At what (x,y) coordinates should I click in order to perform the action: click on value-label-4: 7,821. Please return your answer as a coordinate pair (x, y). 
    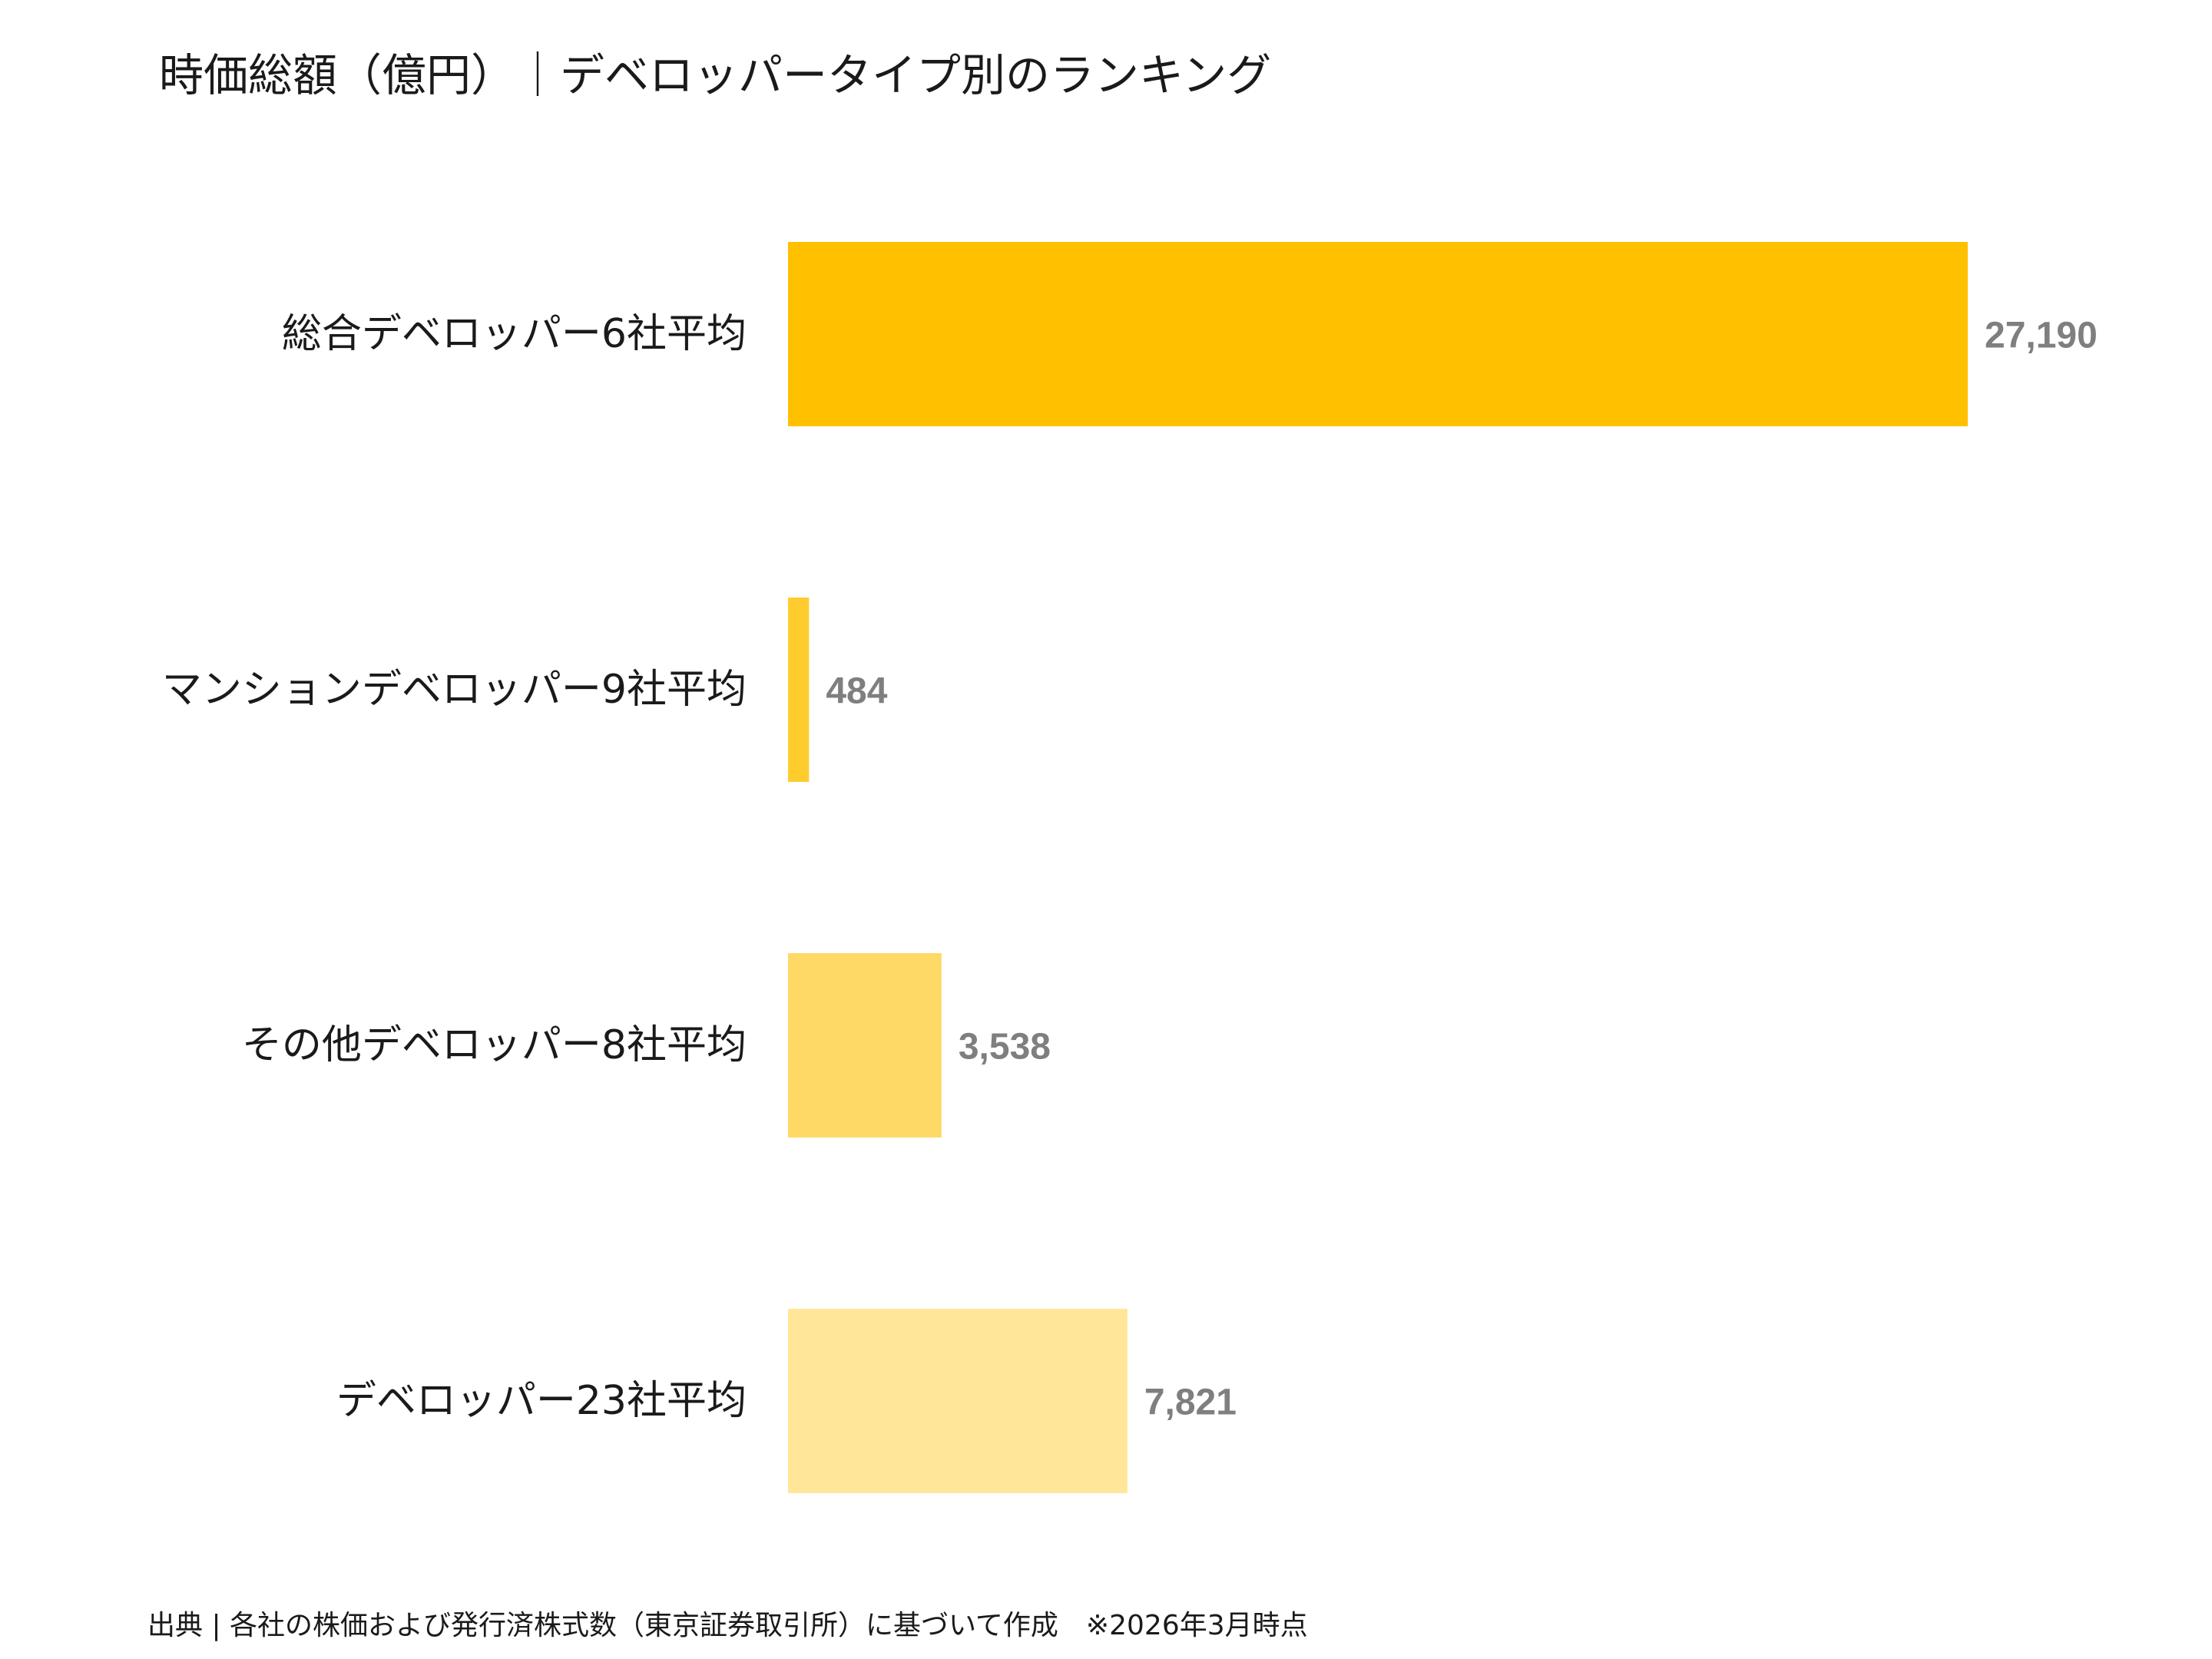
    Looking at the image, I should click on (1190, 1402).